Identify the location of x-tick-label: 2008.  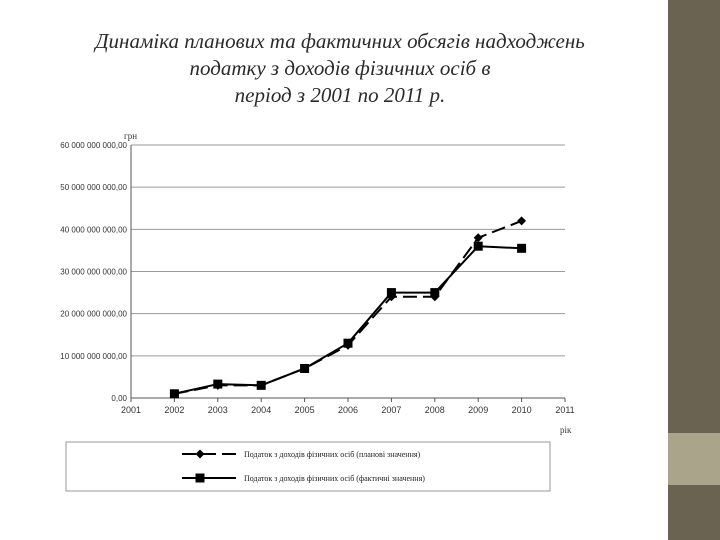
(435, 410).